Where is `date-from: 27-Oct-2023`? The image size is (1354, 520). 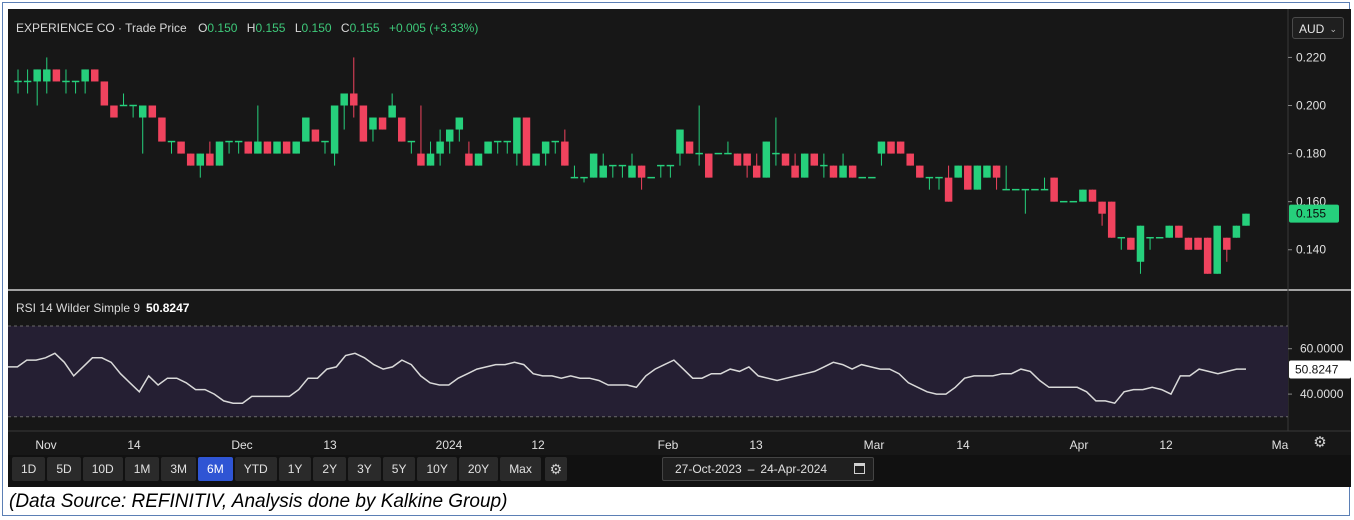 date-from: 27-Oct-2023 is located at coordinates (708, 469).